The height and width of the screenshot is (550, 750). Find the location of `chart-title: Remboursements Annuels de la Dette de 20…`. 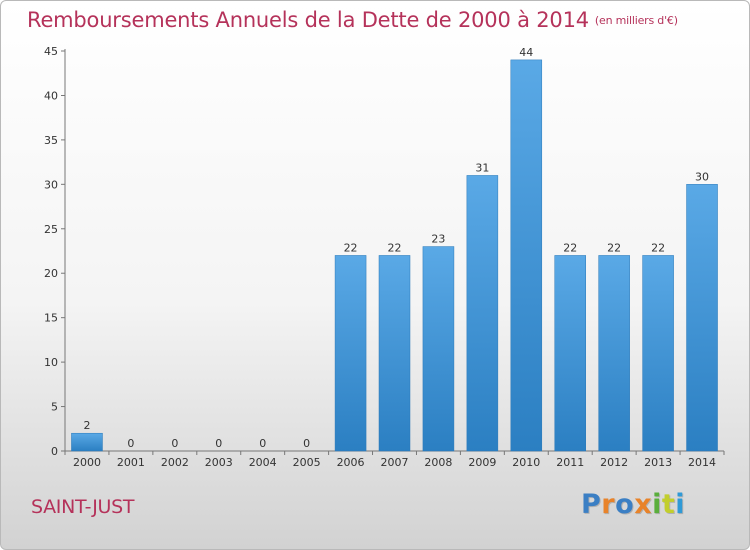

chart-title: Remboursements Annuels de la Dette de 20… is located at coordinates (352, 20).